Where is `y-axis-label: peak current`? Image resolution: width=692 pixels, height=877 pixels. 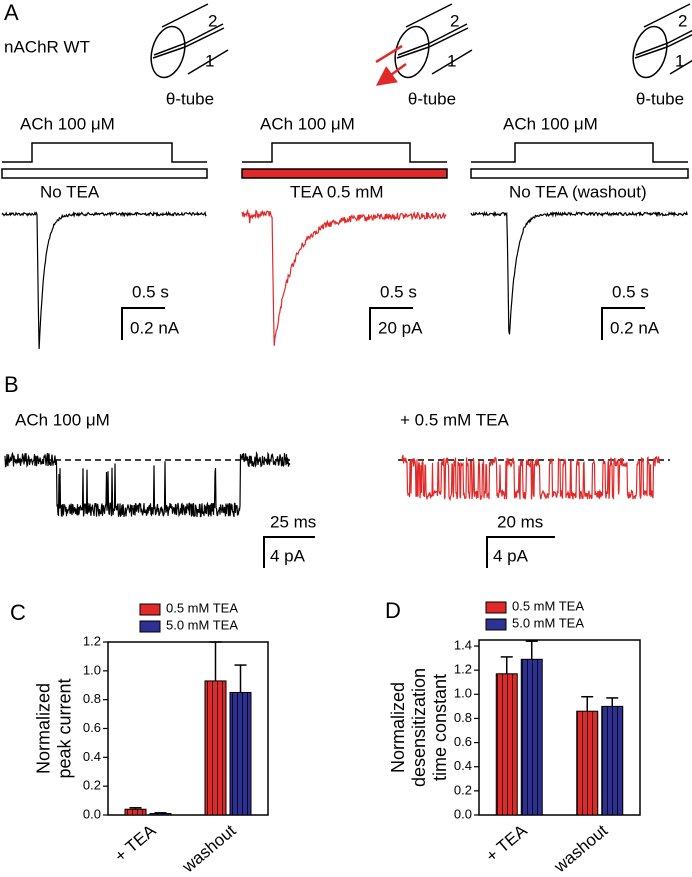 y-axis-label: peak current is located at coordinates (64, 728).